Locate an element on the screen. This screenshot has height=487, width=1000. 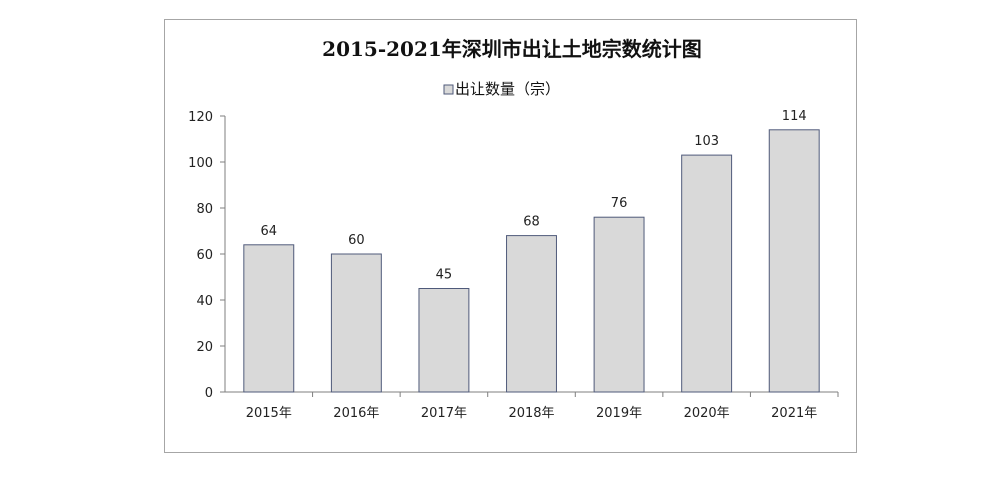
chart-title: 2015-2021年深圳市出让土地宗数统计图 is located at coordinates (512, 49).